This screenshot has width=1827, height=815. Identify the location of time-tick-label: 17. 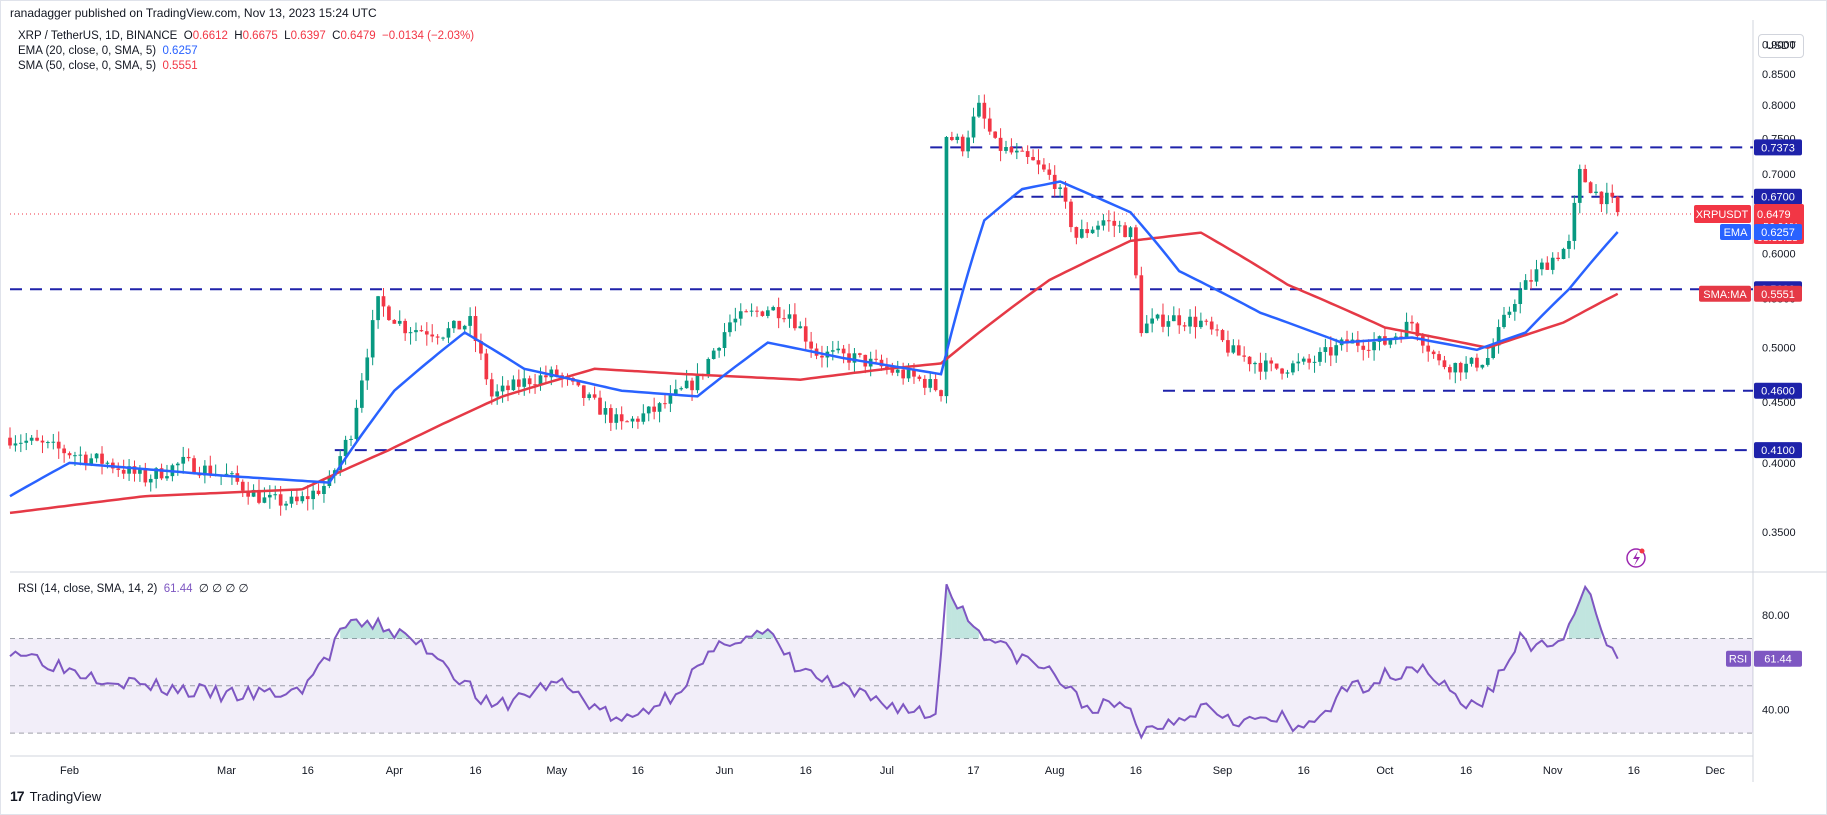
(973, 771).